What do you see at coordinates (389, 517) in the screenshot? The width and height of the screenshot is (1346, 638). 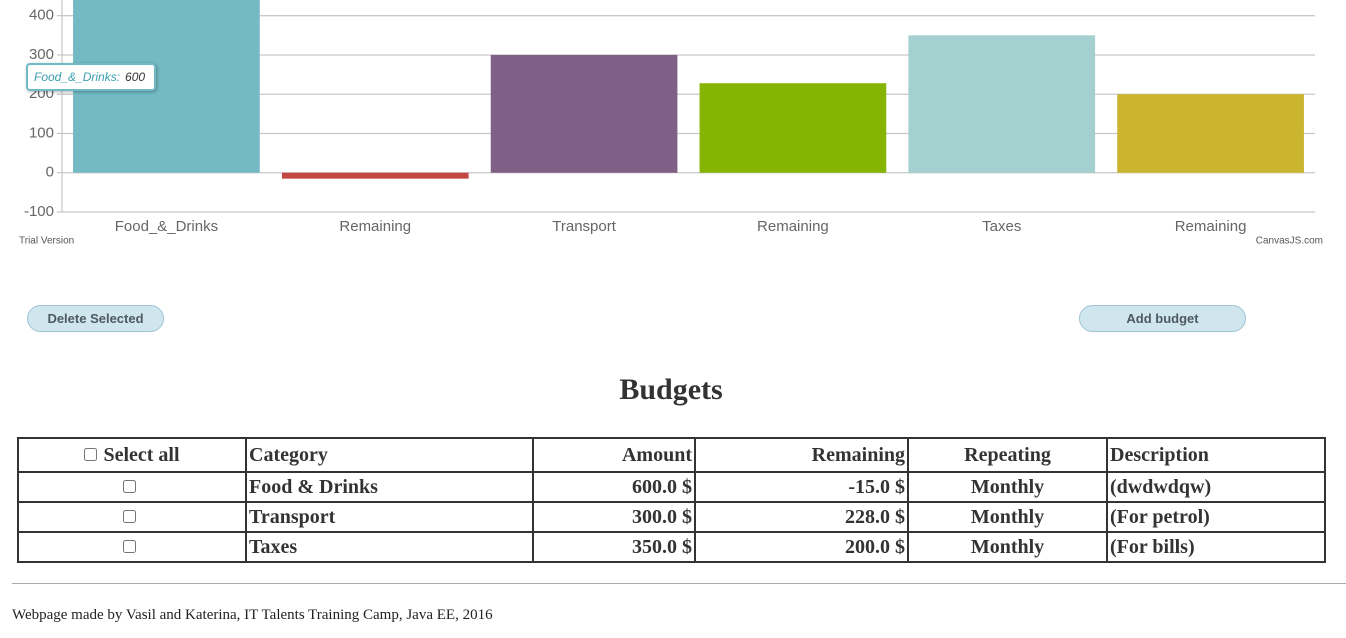 I see `table-cell: Transport` at bounding box center [389, 517].